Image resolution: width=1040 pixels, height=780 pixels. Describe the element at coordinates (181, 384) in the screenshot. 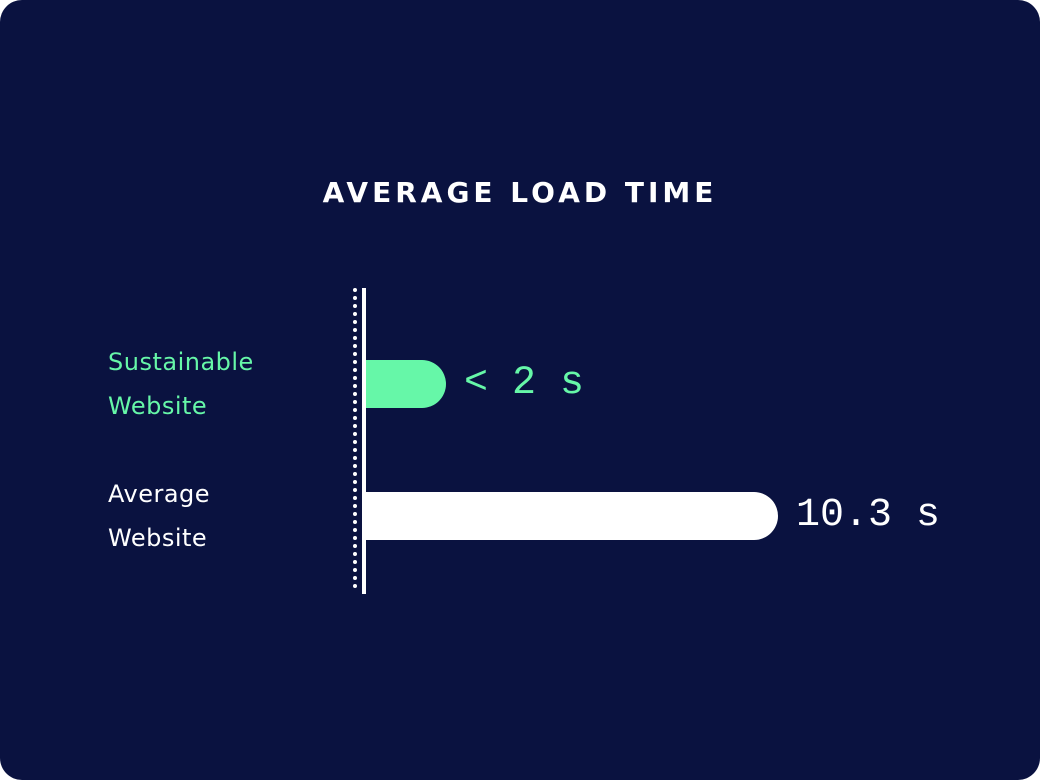

I see `category-label: Sustainable Website` at that location.